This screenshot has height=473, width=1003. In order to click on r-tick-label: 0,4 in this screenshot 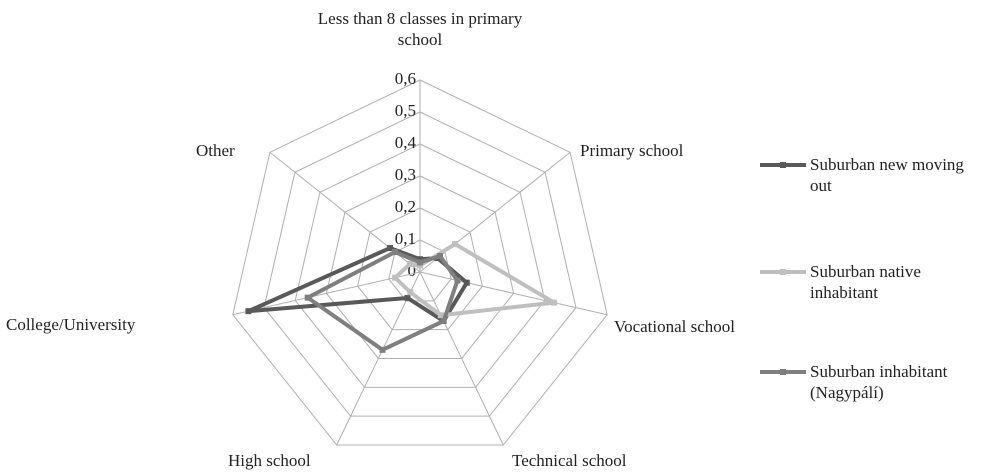, I will do `click(406, 142)`.